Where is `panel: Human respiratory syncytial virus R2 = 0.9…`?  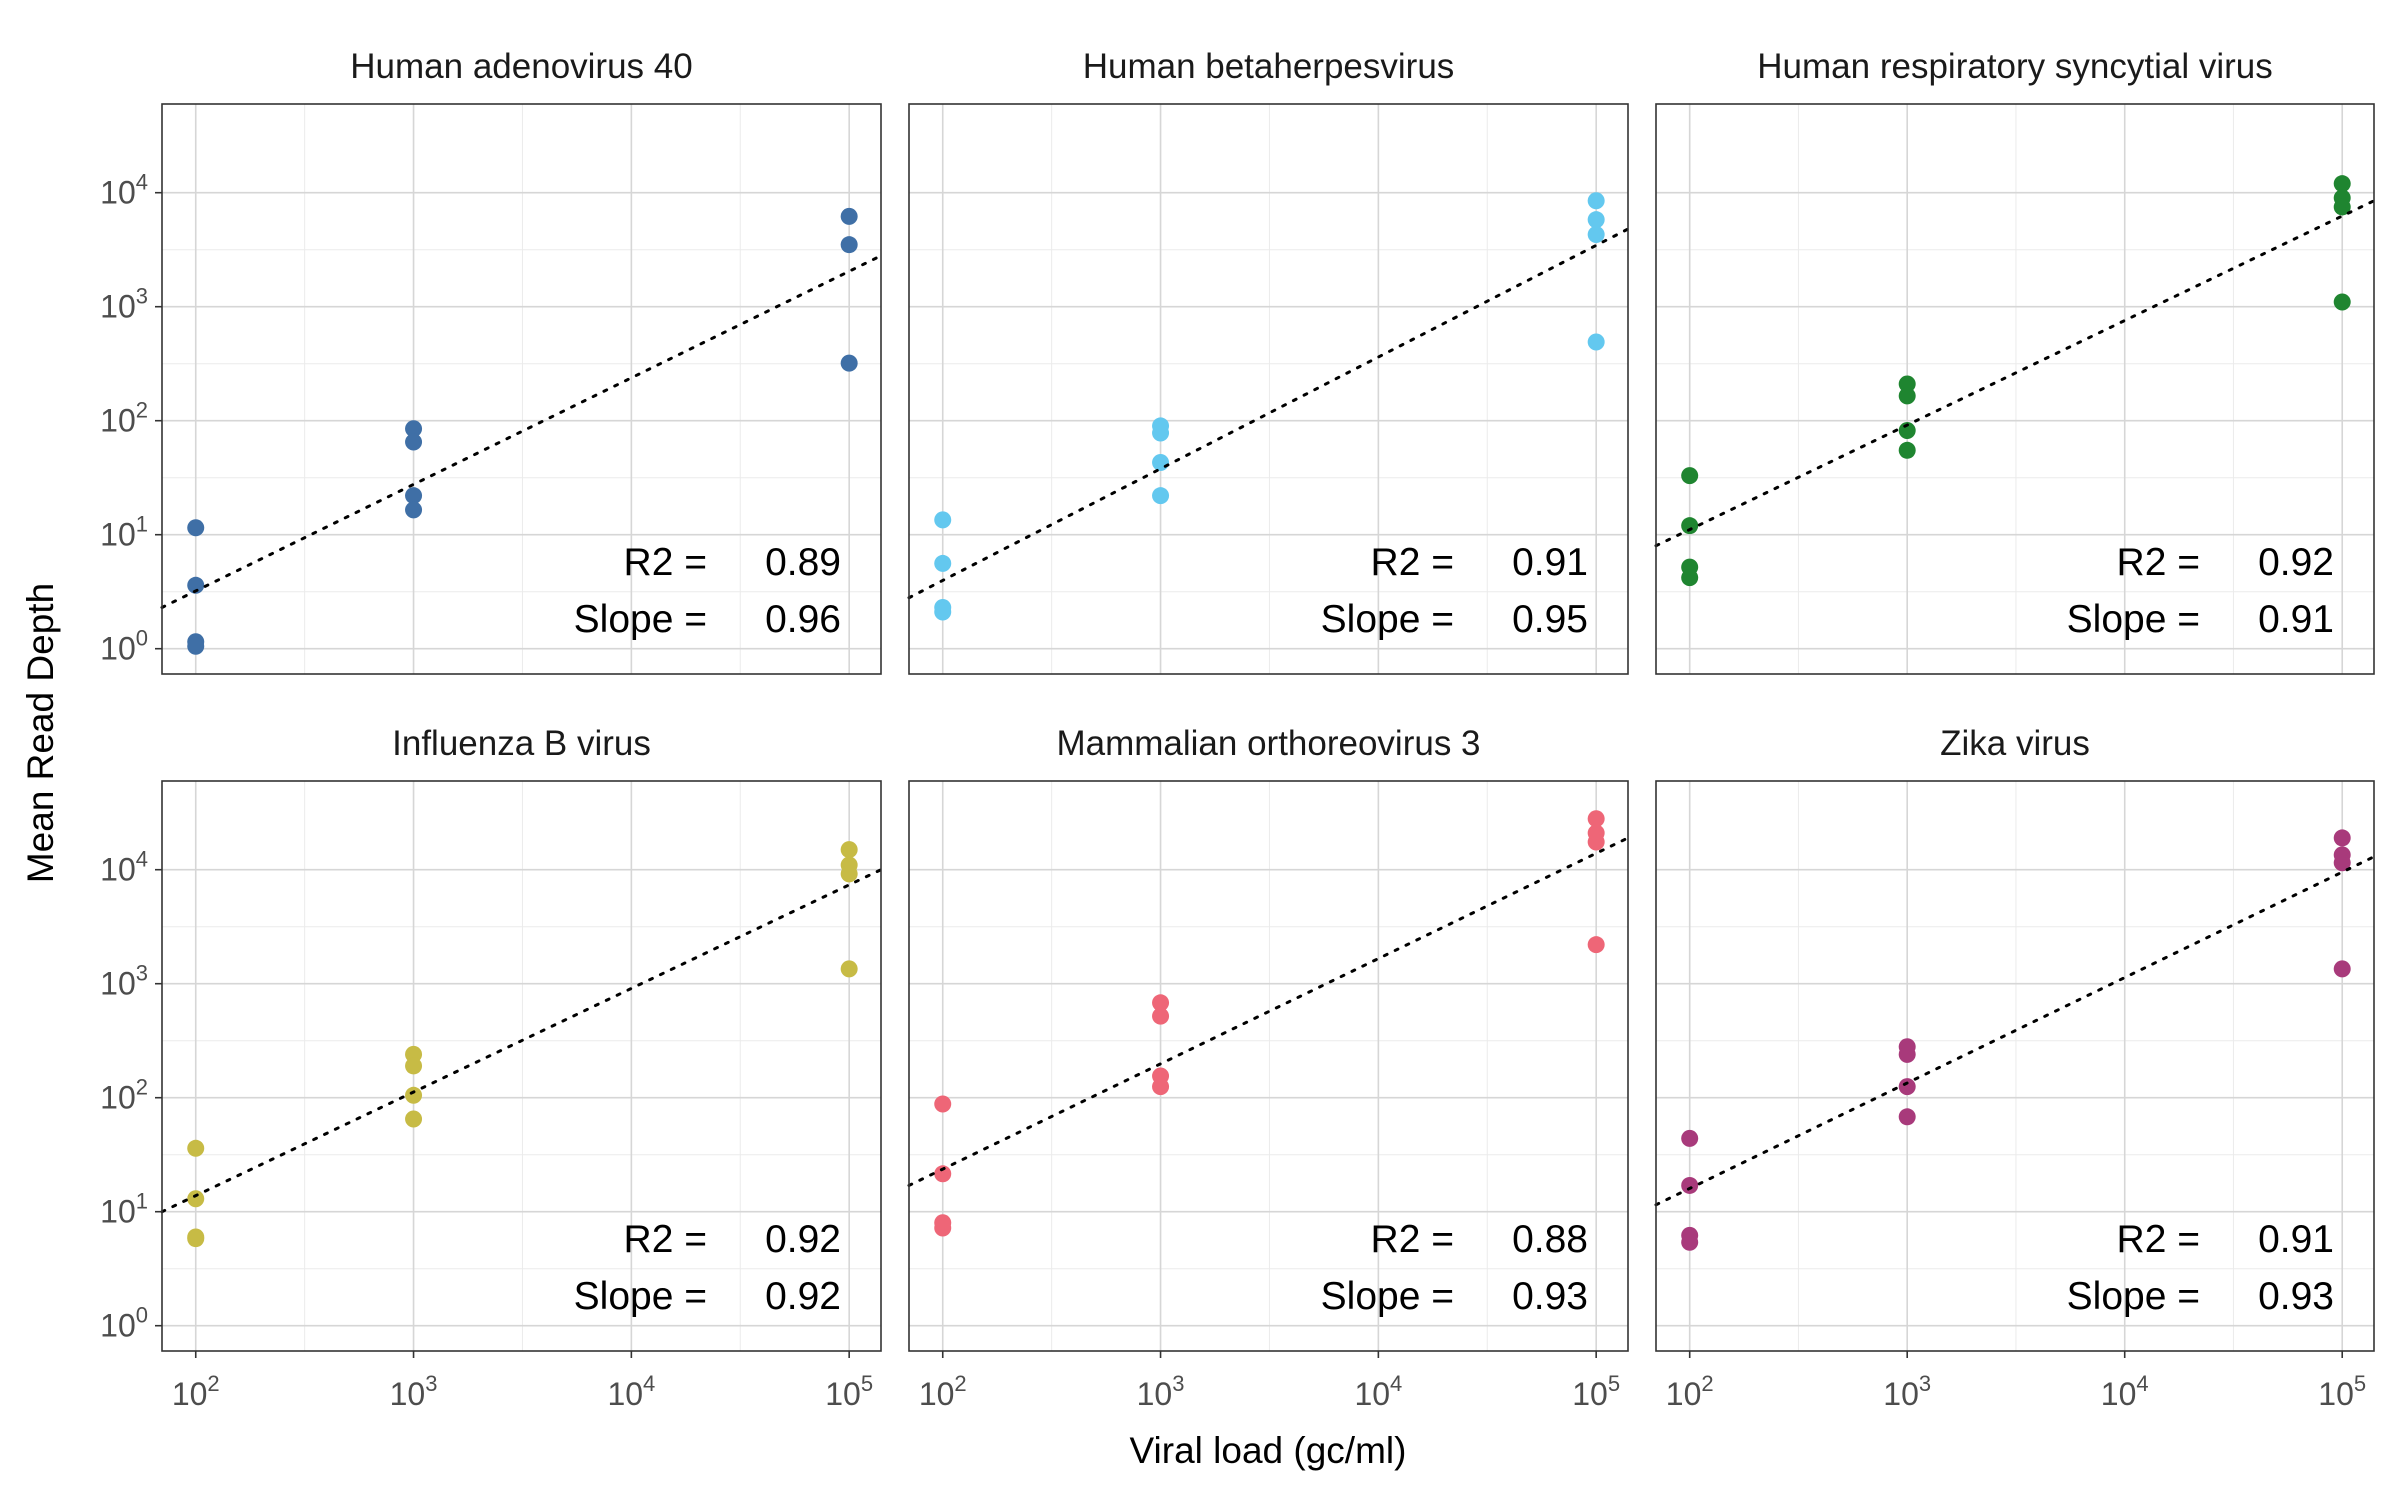
panel: Human respiratory syncytial virus R2 = 0.9… is located at coordinates (2015, 361).